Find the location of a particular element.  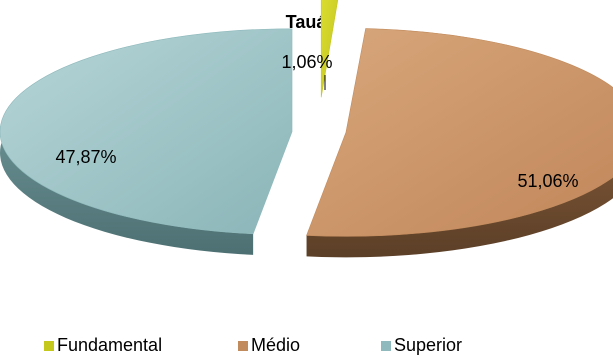

legend: Fundamental Médio Superior is located at coordinates (253, 345).